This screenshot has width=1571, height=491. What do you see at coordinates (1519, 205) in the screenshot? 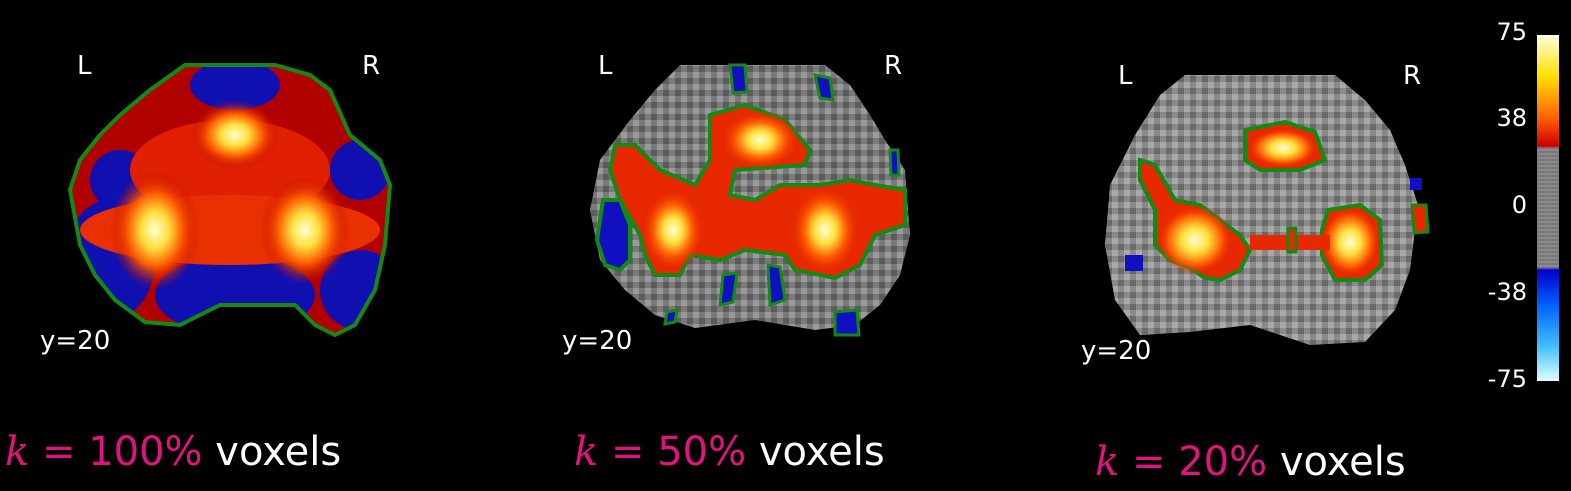
I see `colorbar-tick: 0` at bounding box center [1519, 205].